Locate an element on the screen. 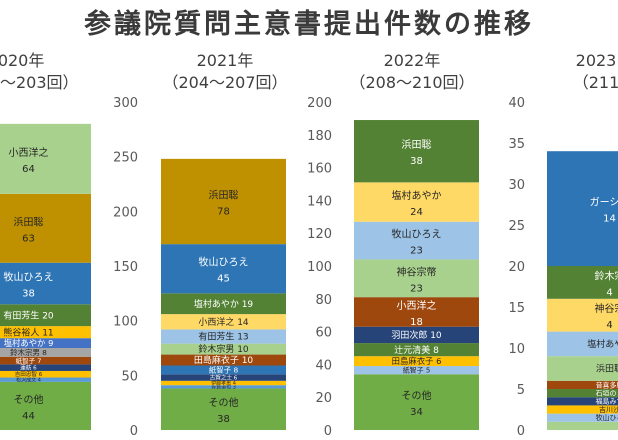  segment-label: 紙智子 8 is located at coordinates (224, 369).